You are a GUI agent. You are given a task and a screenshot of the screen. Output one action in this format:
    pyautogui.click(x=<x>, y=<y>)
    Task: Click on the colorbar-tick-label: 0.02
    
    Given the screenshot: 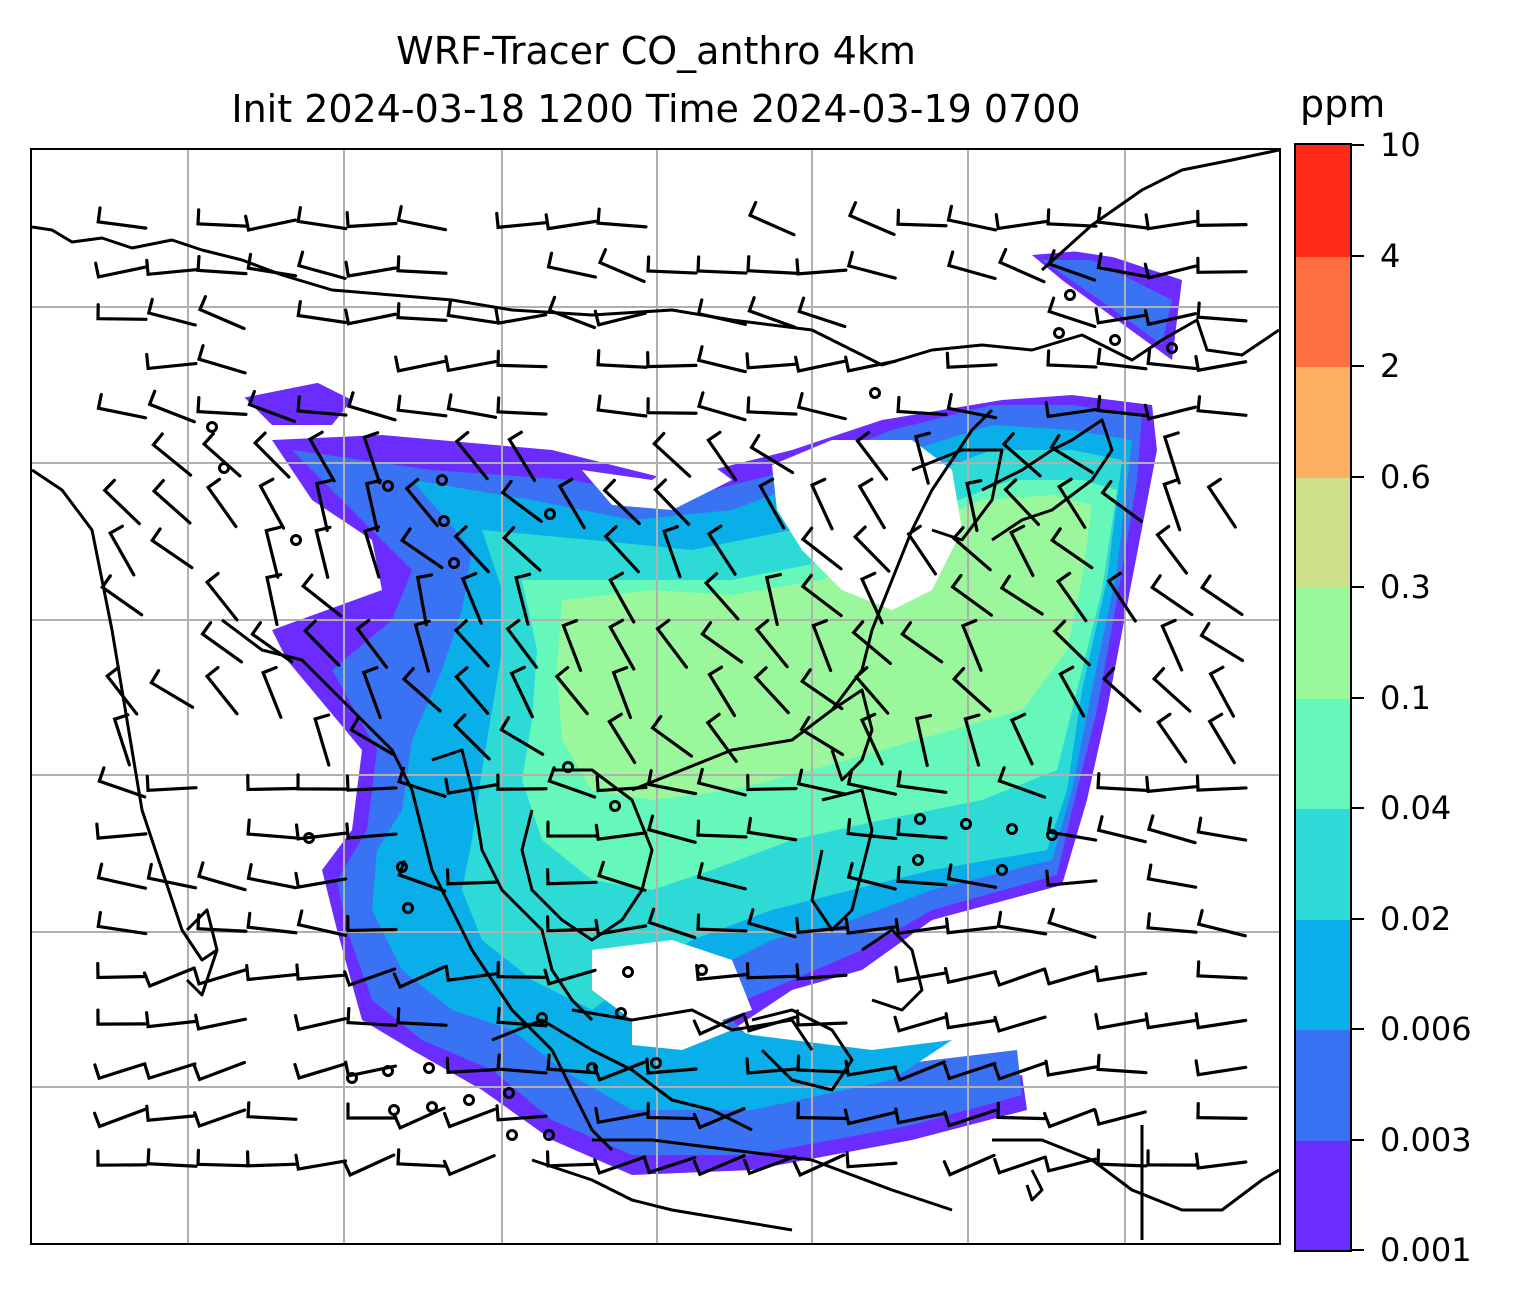 What is the action you would take?
    pyautogui.click(x=1416, y=918)
    